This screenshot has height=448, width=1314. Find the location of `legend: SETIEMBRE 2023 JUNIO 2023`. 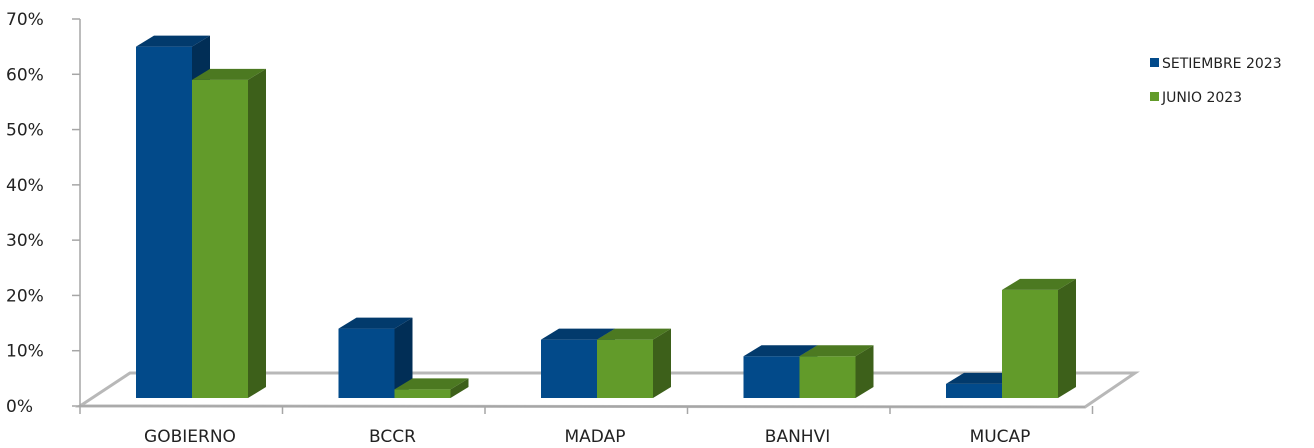

legend: SETIEMBRE 2023 JUNIO 2023 is located at coordinates (1216, 81).